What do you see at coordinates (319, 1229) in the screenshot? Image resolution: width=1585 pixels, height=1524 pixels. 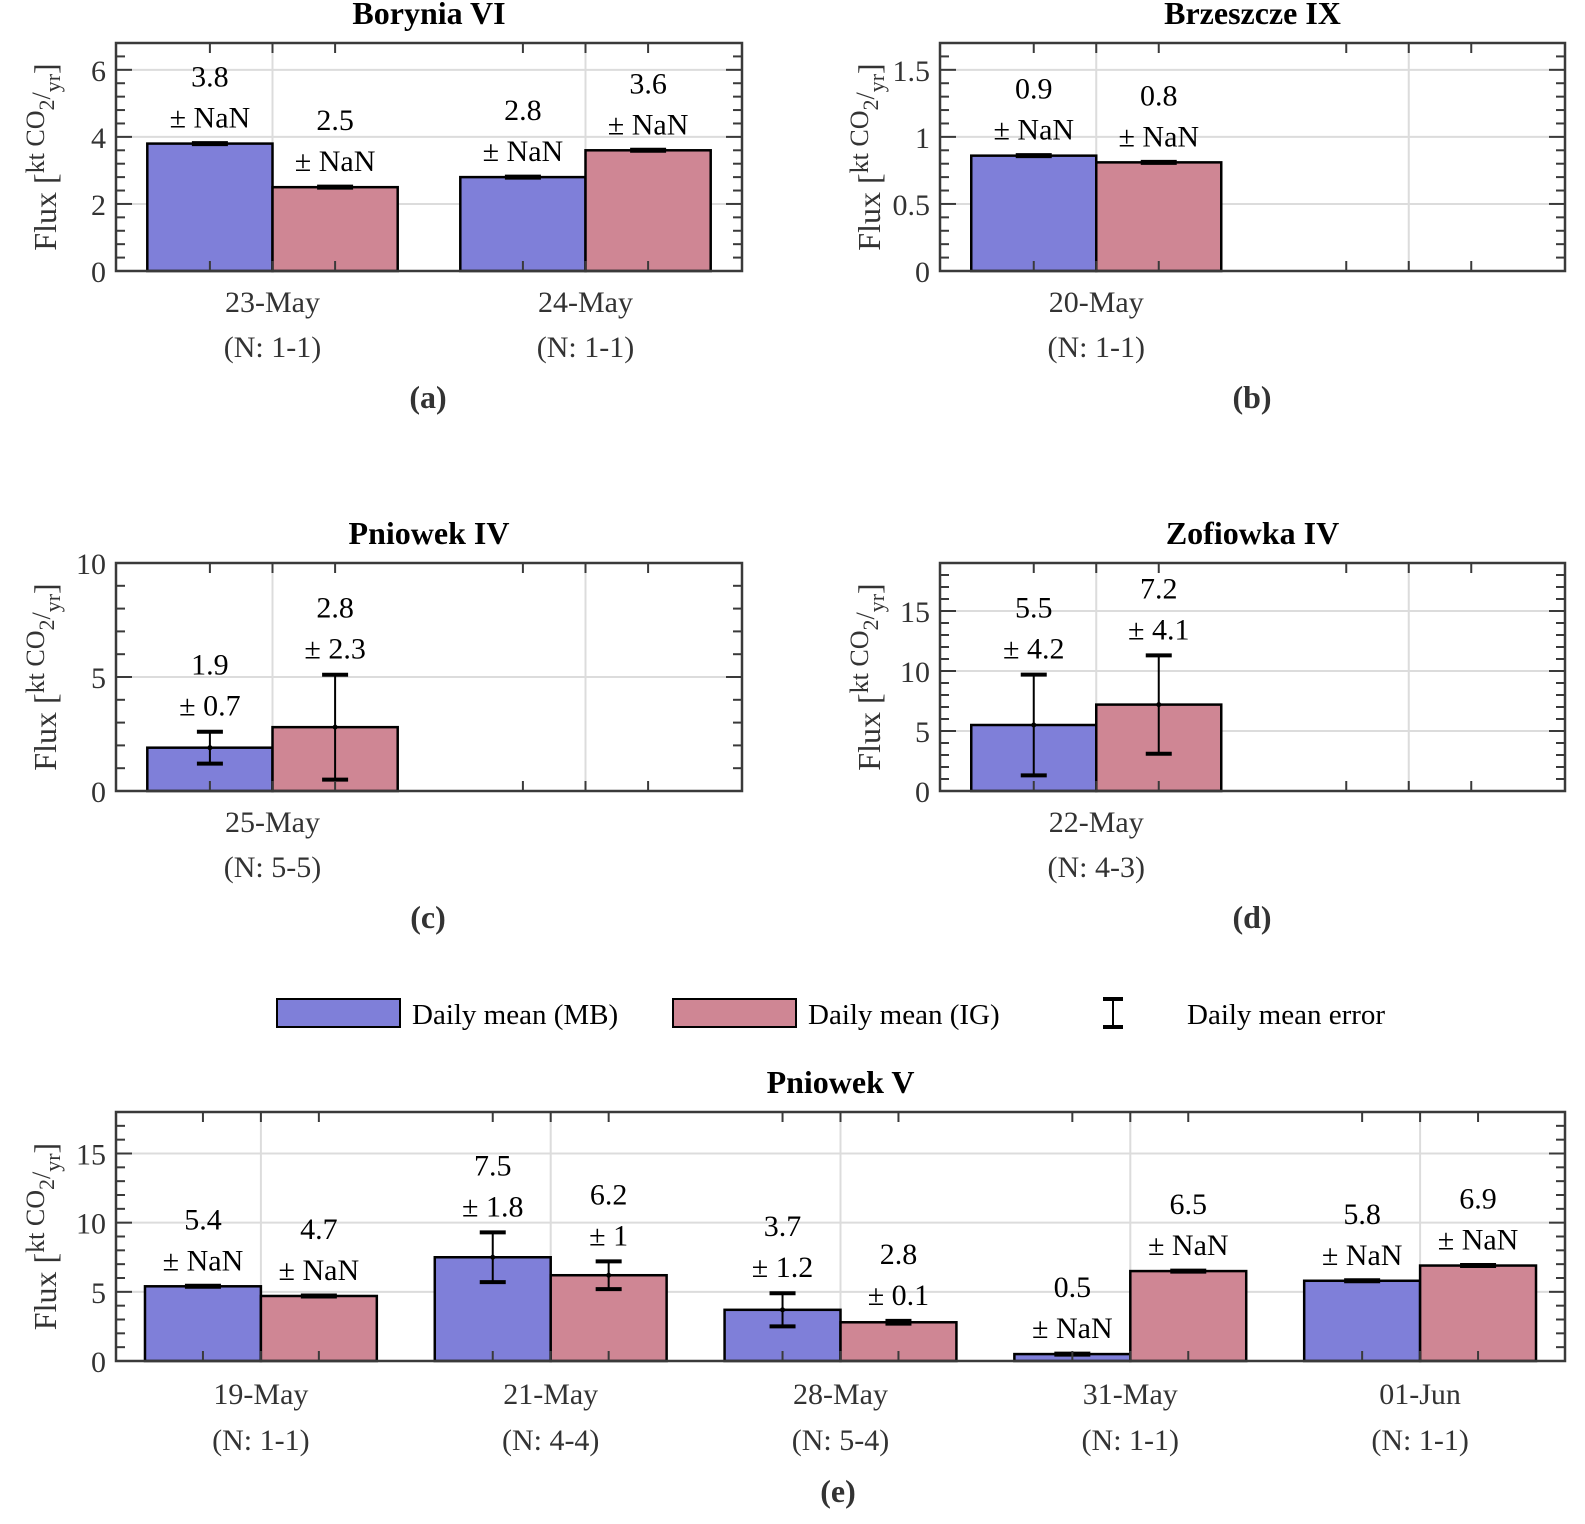 I see `data-label-value: 4.7` at bounding box center [319, 1229].